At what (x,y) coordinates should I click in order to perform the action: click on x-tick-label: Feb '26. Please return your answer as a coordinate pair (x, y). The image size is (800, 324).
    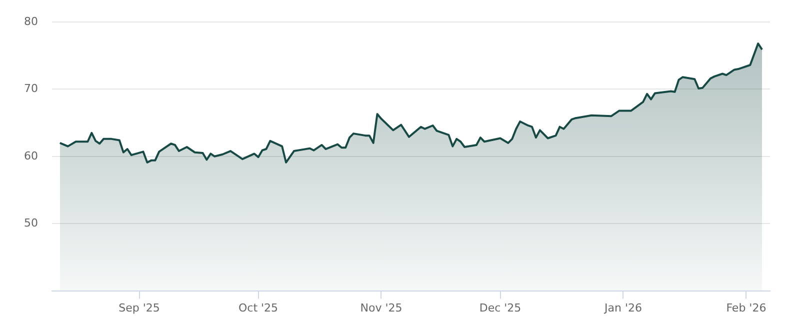
    Looking at the image, I should click on (746, 307).